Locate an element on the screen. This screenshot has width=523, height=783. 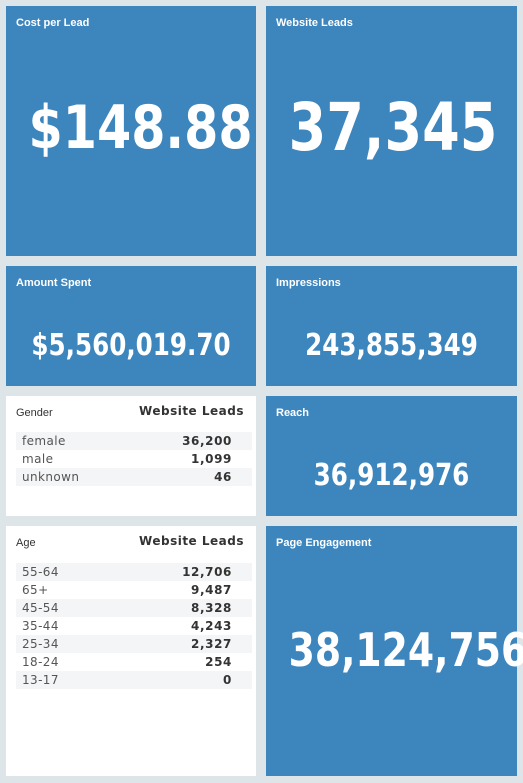
amount-spent-tile: Amount Spent $5,560,019.70 is located at coordinates (131, 326).